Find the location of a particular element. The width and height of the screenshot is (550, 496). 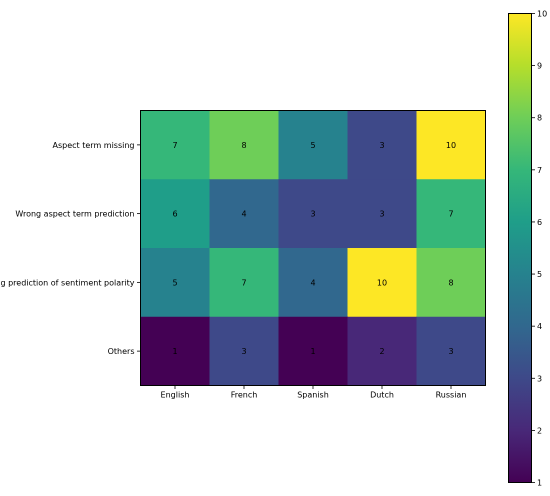

colorbar-tick-label: 3 is located at coordinates (539, 378).